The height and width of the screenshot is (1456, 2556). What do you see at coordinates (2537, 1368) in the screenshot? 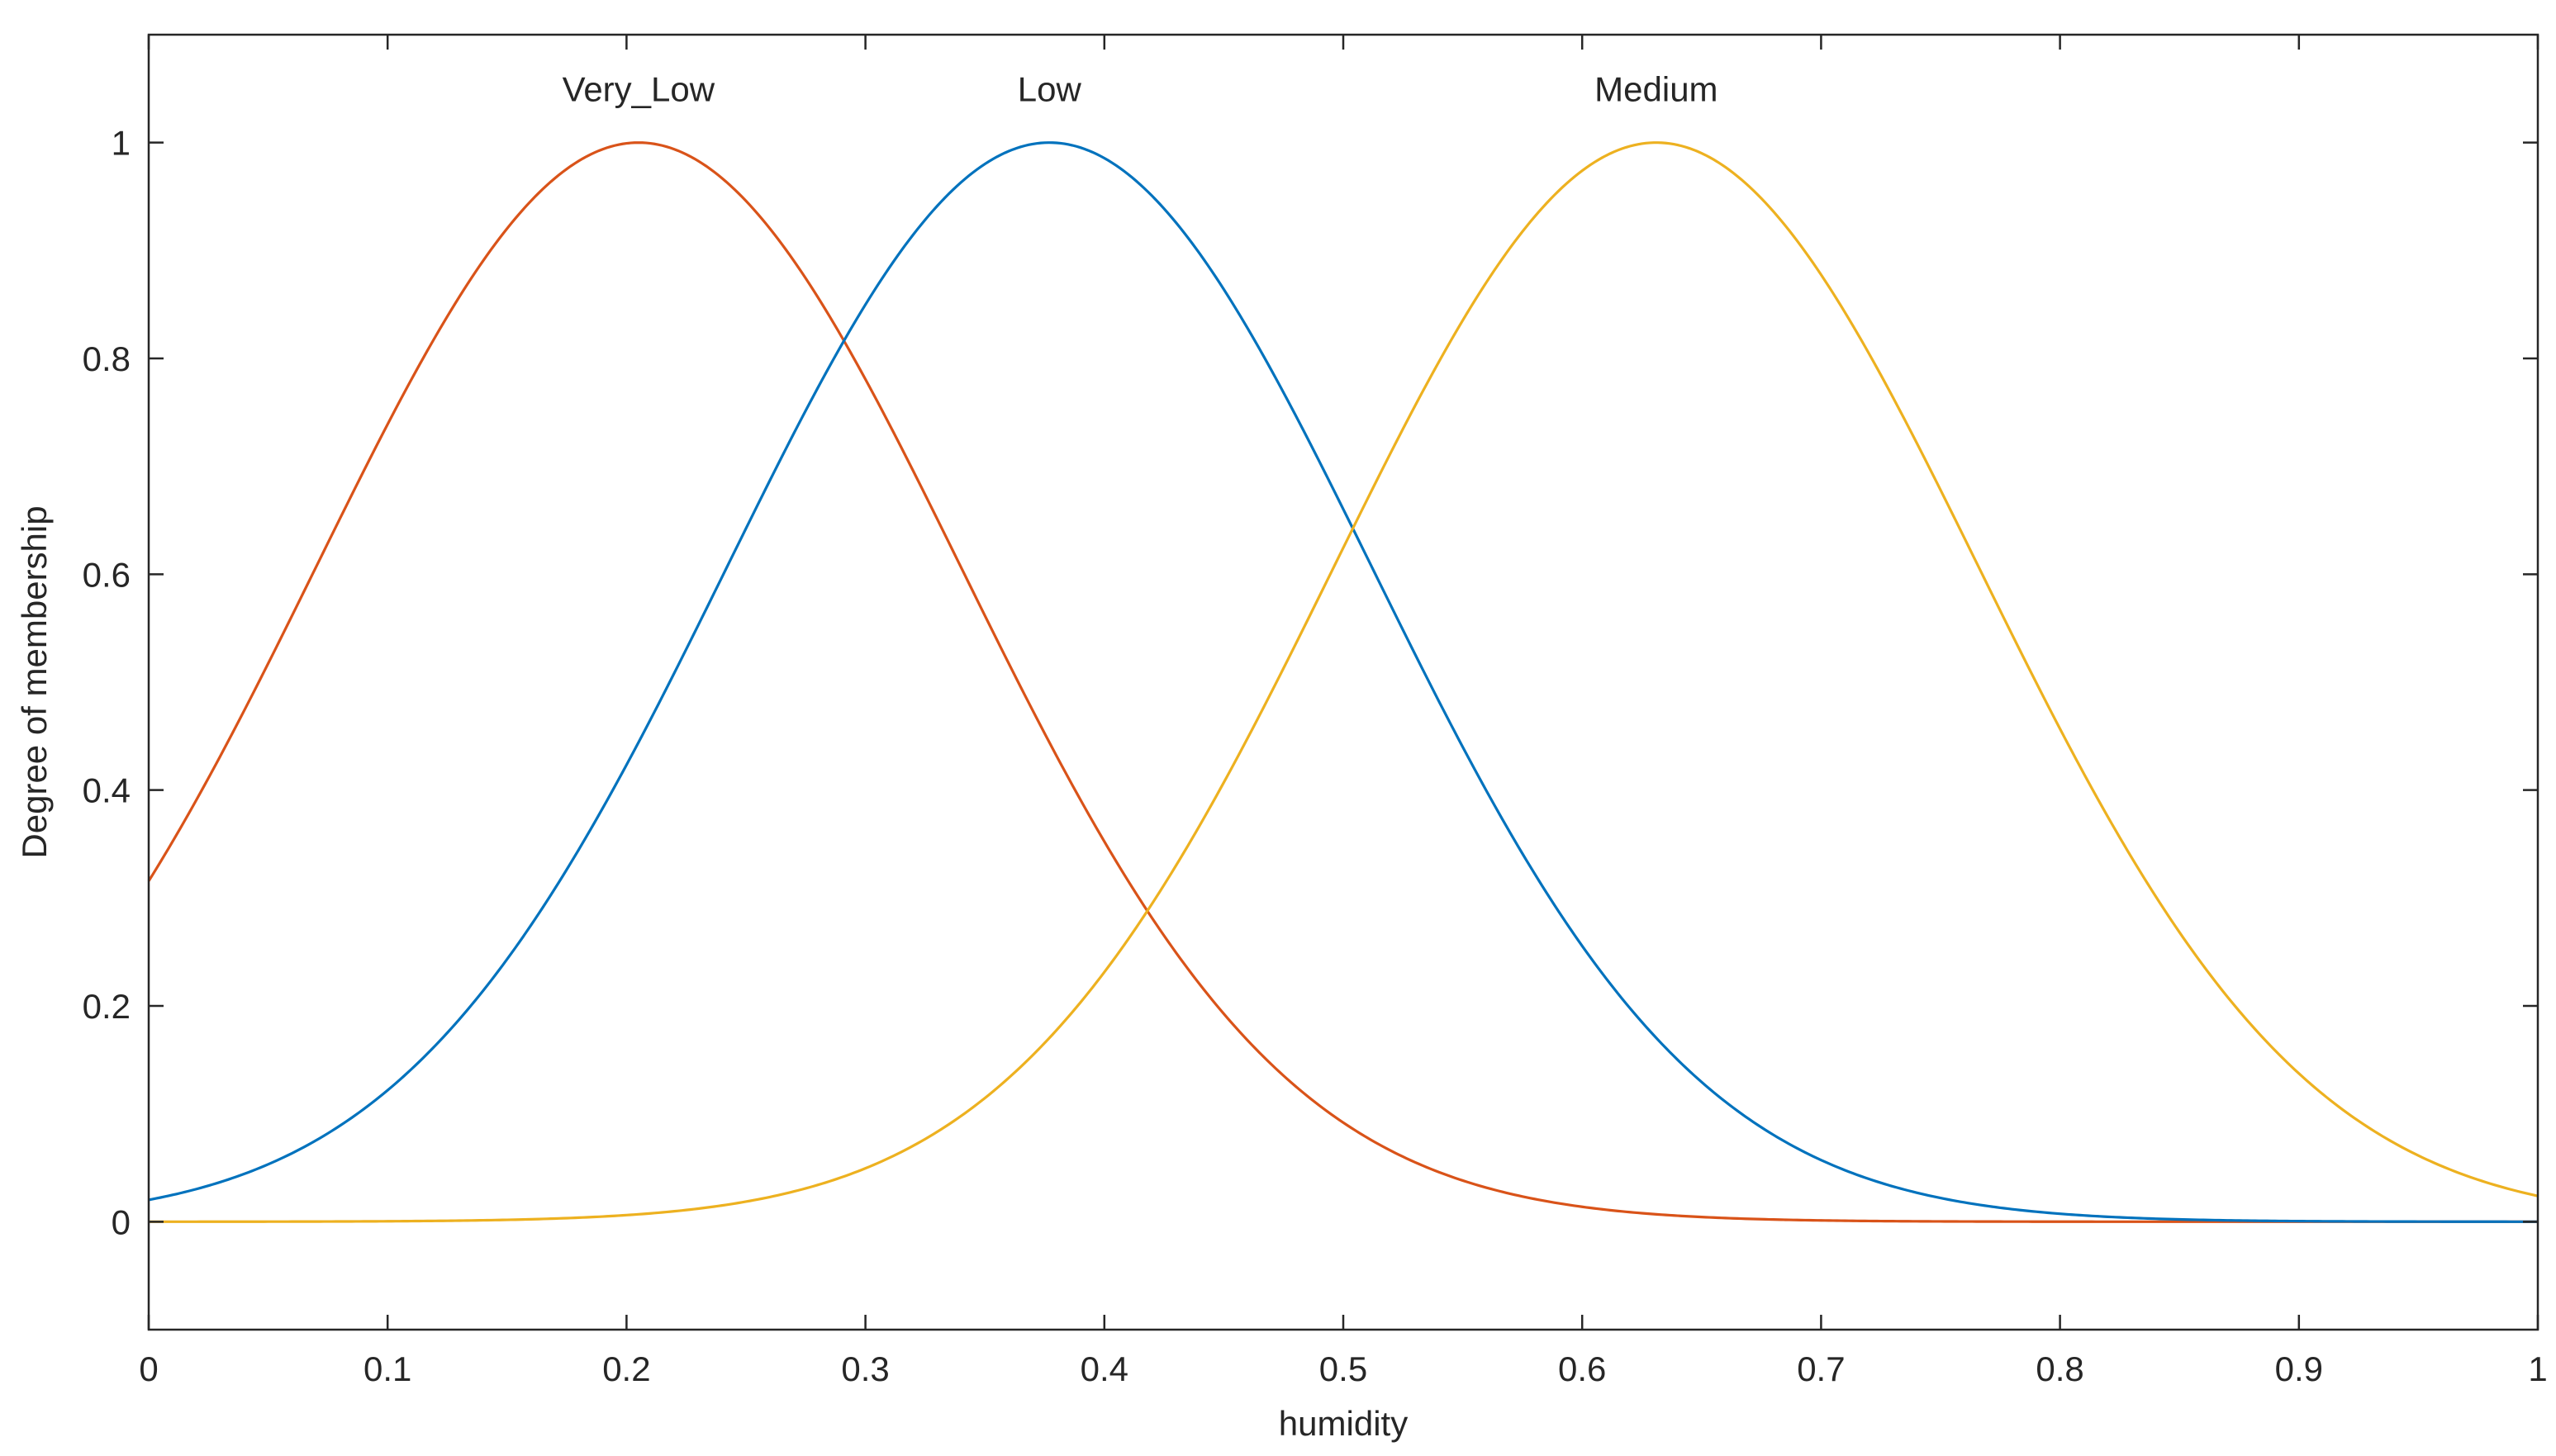
I see `x-tick-label: 1` at bounding box center [2537, 1368].